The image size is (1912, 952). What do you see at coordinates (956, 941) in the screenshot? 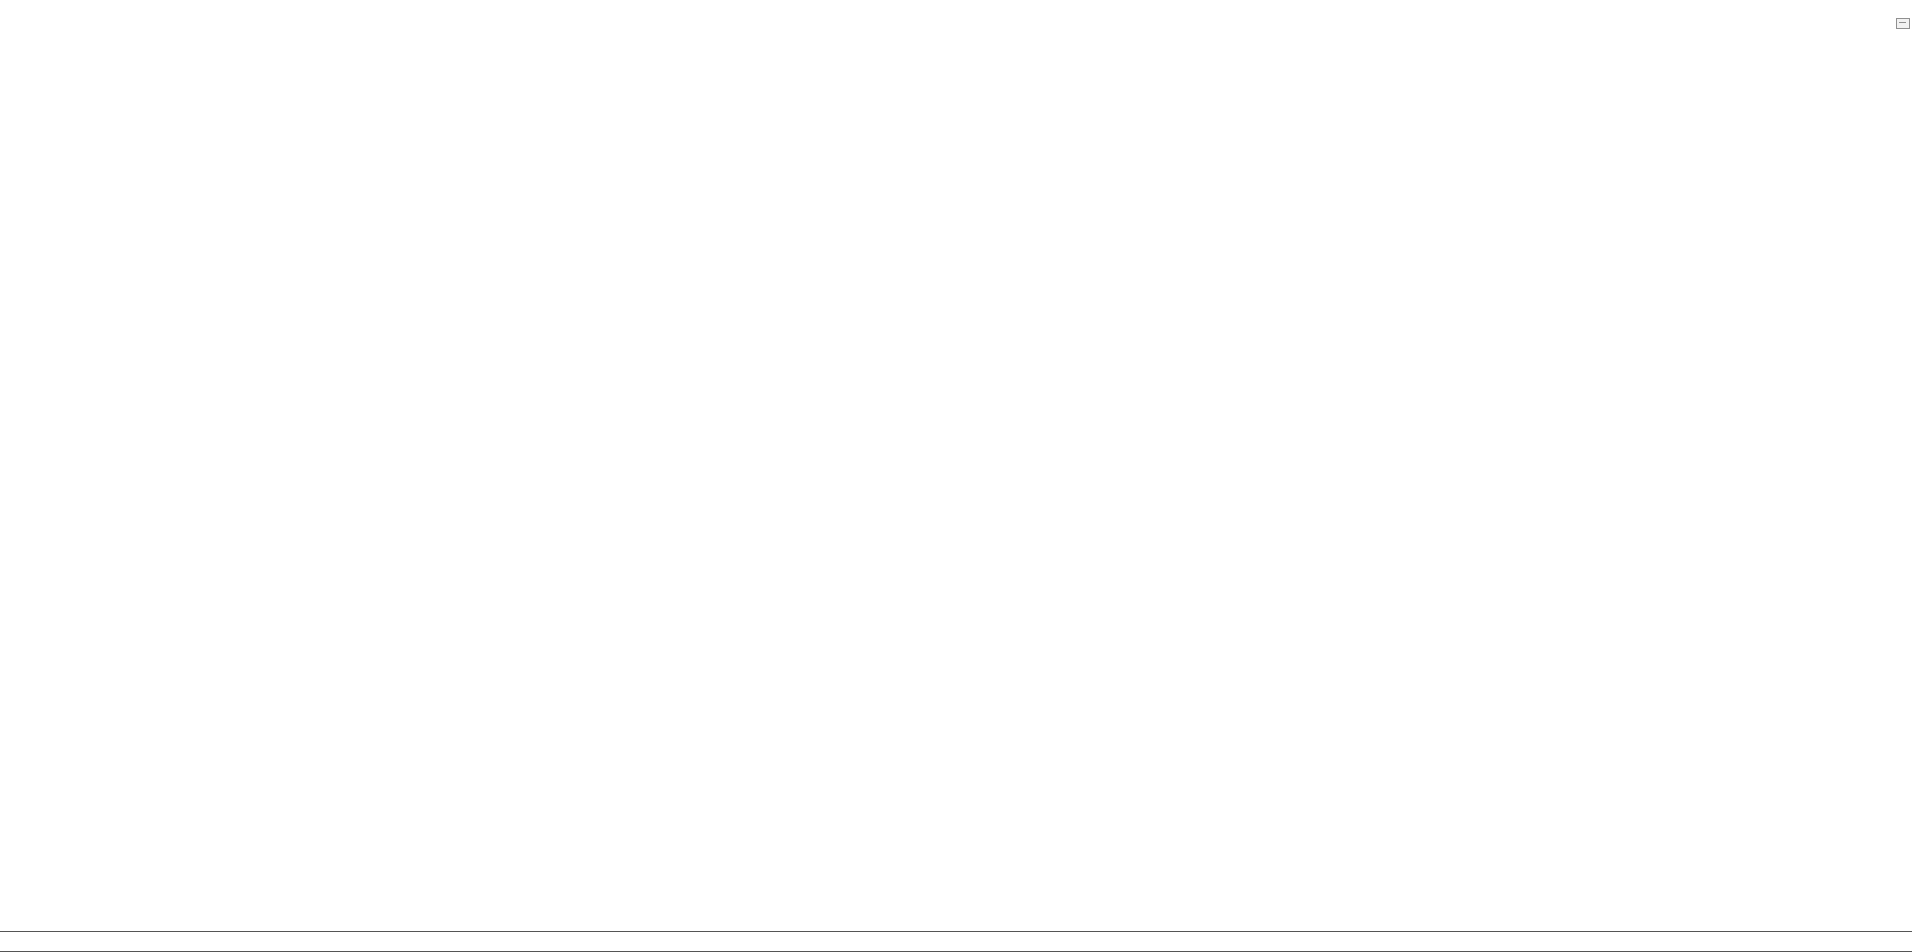
I see `bottom-date-axis` at bounding box center [956, 941].